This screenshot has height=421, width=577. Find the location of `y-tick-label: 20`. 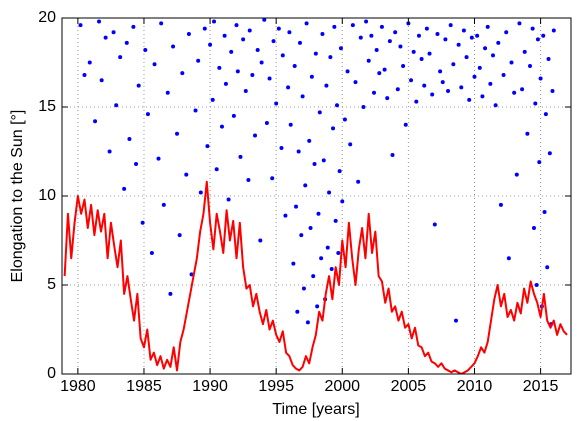

y-tick-label: 20 is located at coordinates (47, 17).